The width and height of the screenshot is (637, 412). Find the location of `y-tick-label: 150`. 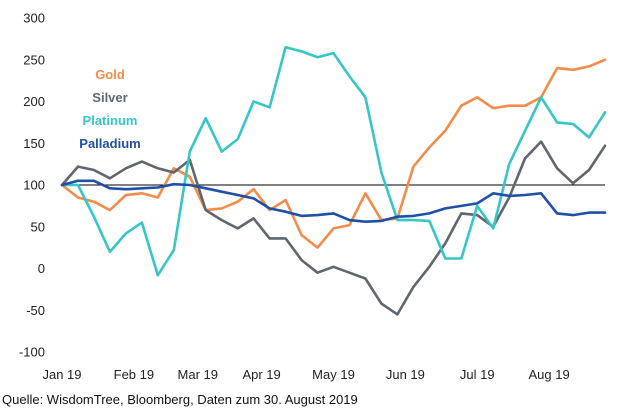

y-tick-label: 150 is located at coordinates (34, 143).